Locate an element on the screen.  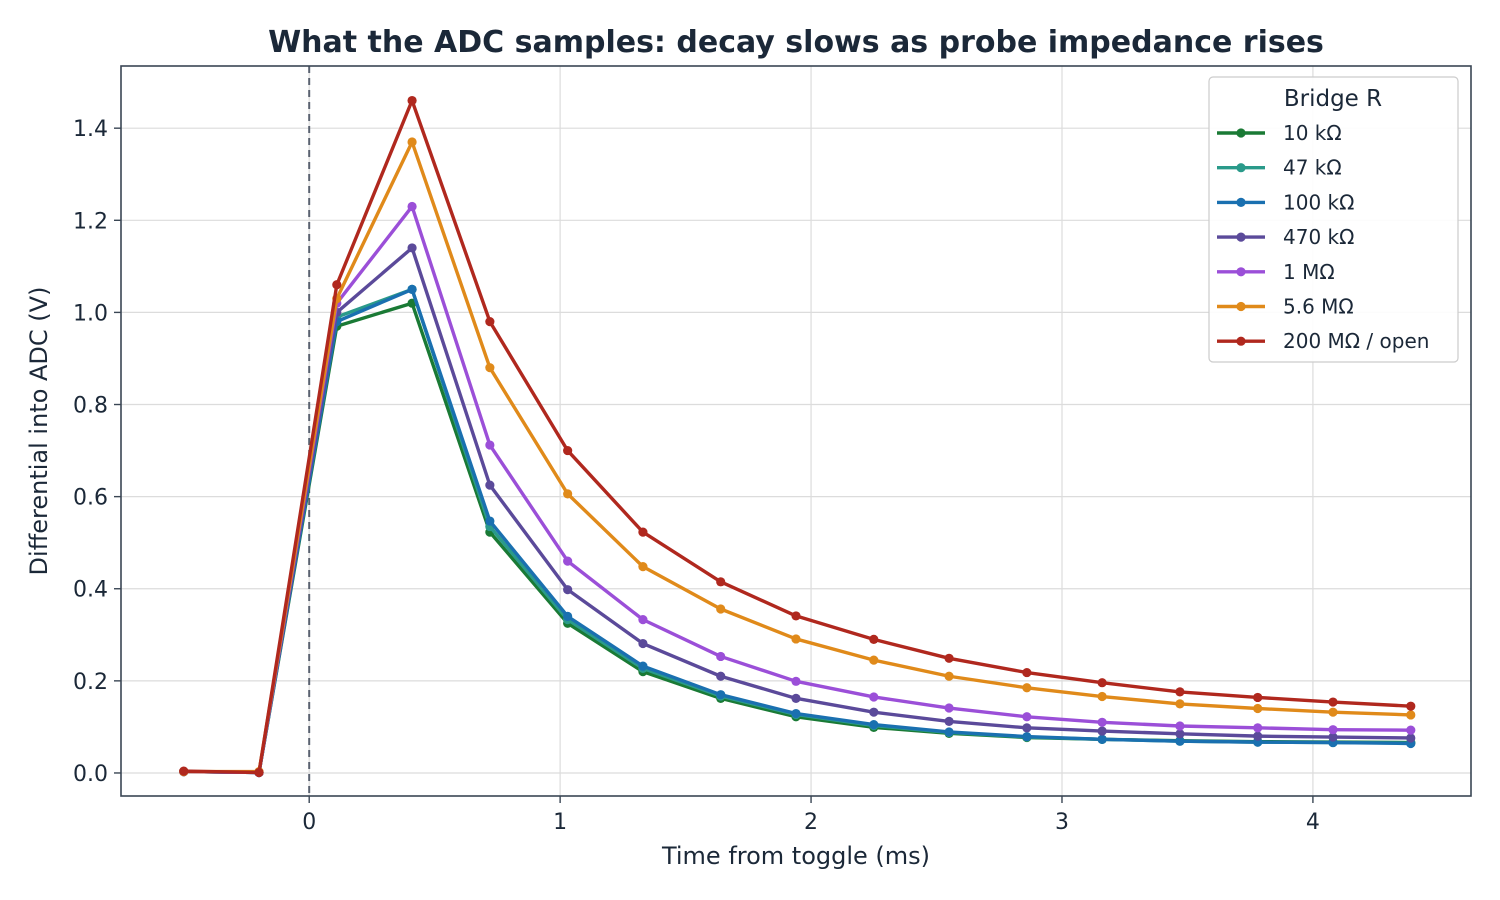
legend-box is located at coordinates (1333, 219).